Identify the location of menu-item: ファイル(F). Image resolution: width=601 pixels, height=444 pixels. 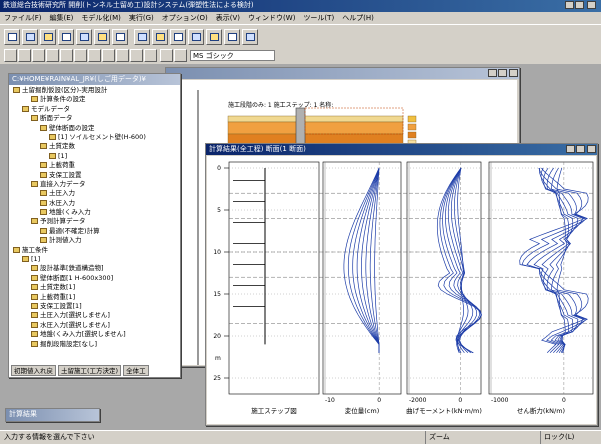
(23, 18).